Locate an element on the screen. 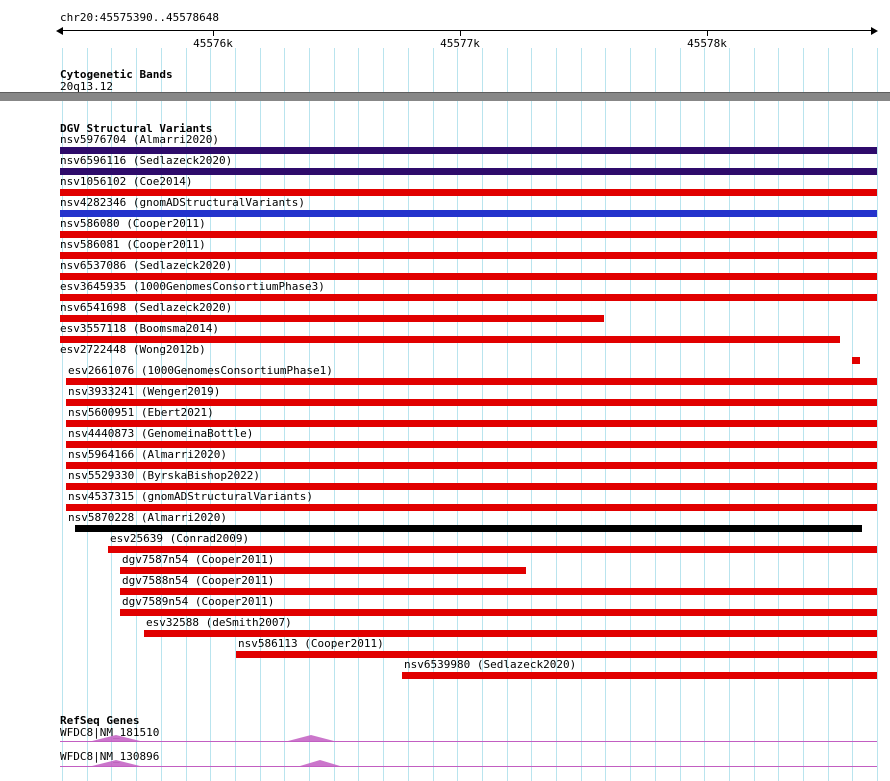  gene-label: WFDC8|NM_130896 is located at coordinates (110, 756).